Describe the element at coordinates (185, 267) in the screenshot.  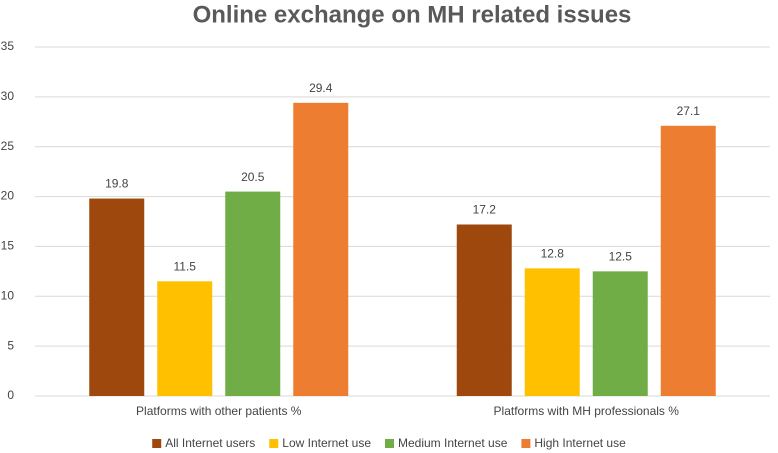
I see `data-label: 11.5` at that location.